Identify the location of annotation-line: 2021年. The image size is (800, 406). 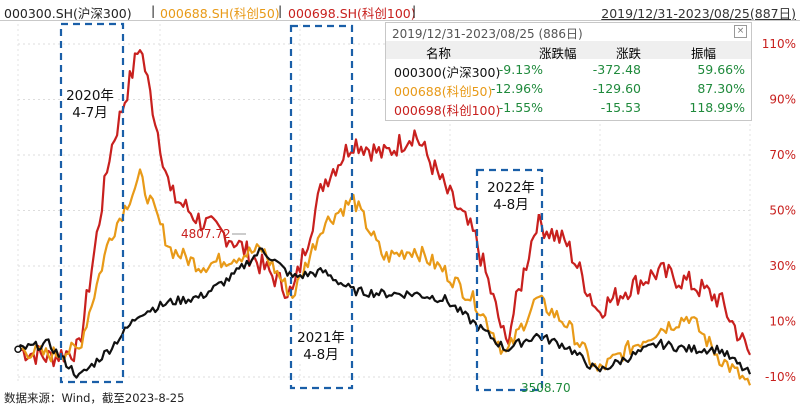
(321, 338).